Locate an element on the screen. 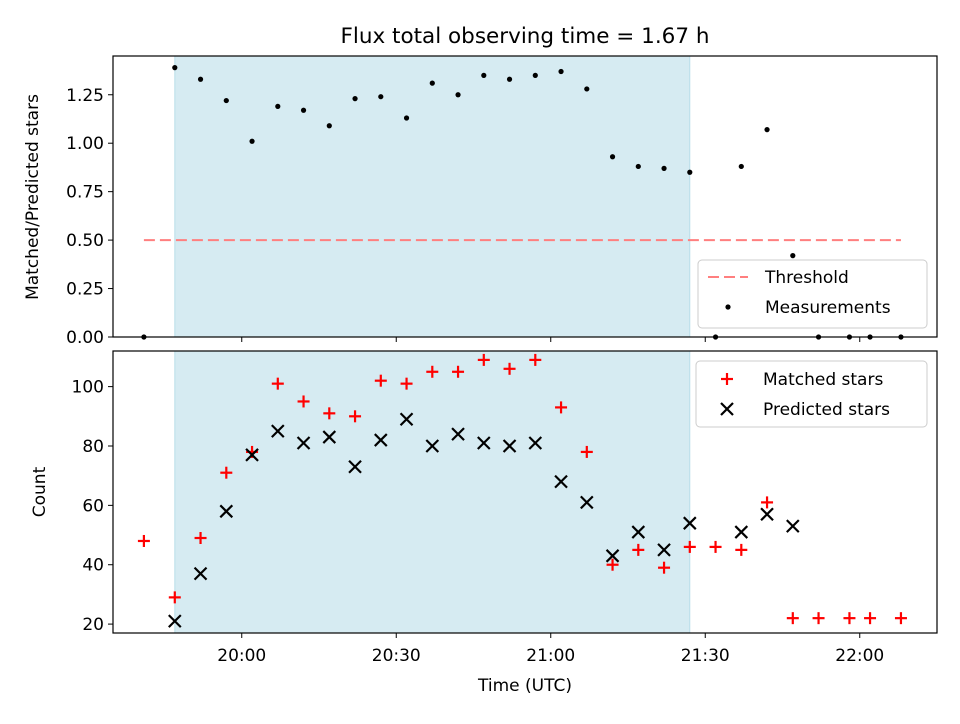  x-tick-label: 22:00 is located at coordinates (859, 656).